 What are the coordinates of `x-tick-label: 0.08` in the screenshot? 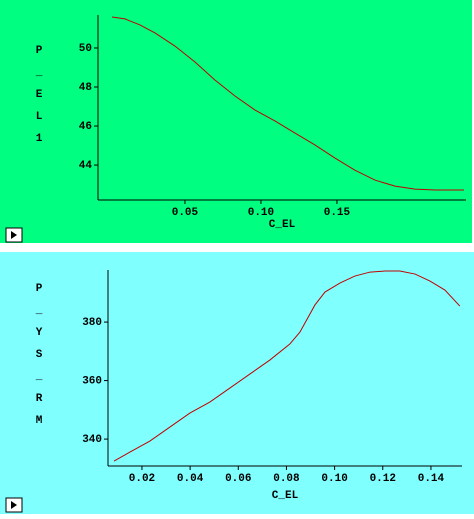 It's located at (286, 479).